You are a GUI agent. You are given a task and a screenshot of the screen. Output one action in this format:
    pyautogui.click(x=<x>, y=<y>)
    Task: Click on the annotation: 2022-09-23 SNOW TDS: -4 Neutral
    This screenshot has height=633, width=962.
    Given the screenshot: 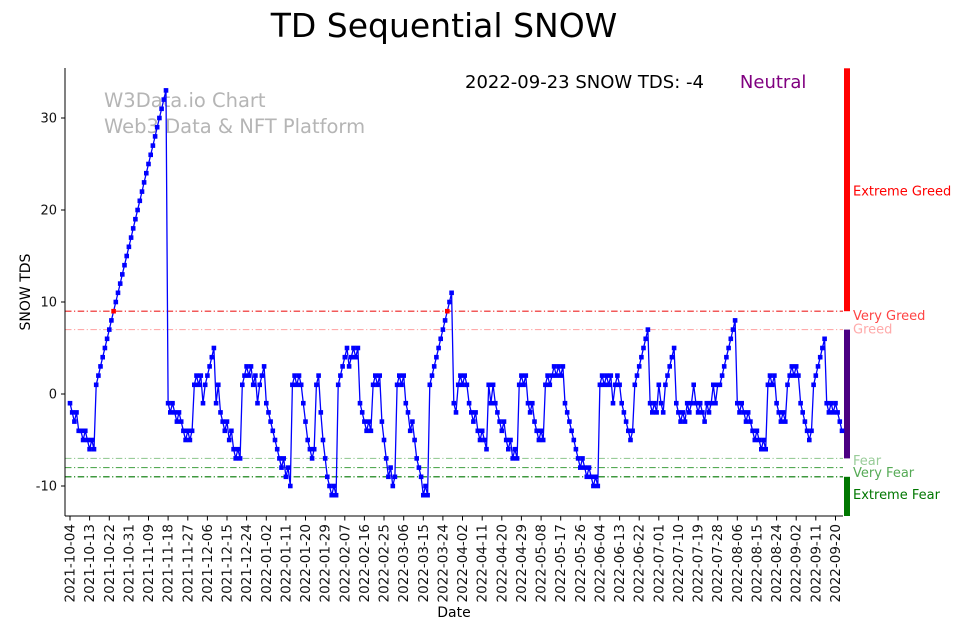 What is the action you would take?
    pyautogui.click(x=635, y=82)
    